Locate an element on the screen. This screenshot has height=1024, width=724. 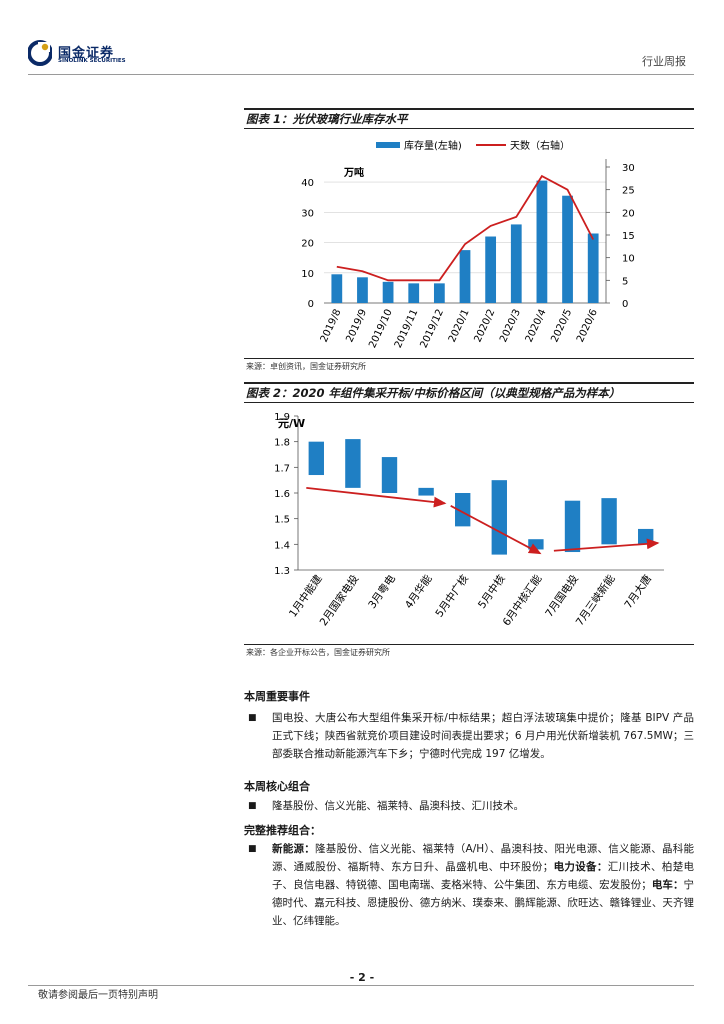
figure2-bottom-rule is located at coordinates (469, 644).